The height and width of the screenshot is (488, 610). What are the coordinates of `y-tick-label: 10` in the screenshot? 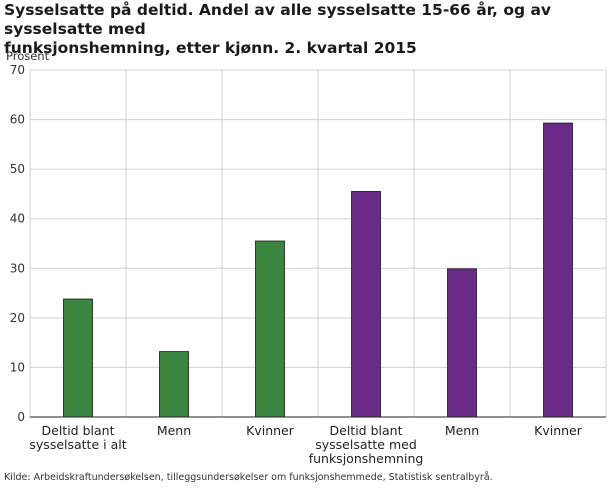 It's located at (17, 367).